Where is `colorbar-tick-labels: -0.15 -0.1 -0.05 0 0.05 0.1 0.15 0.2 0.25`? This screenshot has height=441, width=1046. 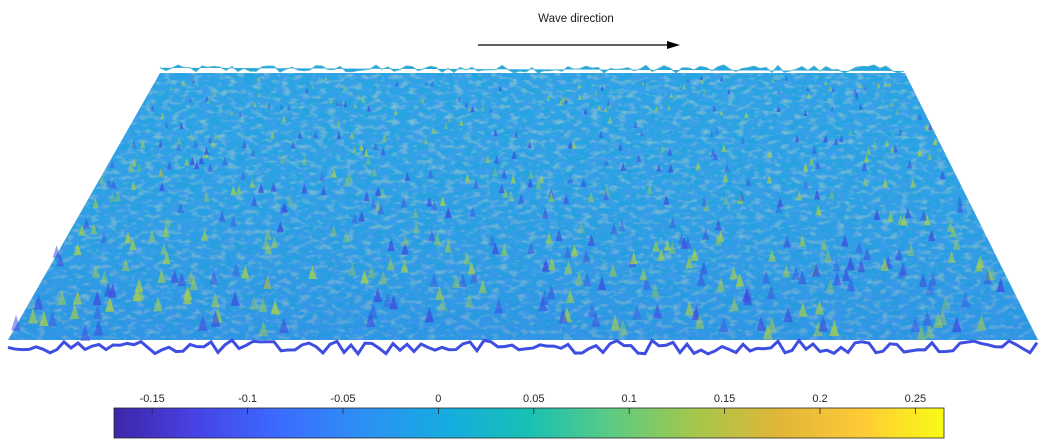 colorbar-tick-labels: -0.15 -0.1 -0.05 0 0.05 0.1 0.15 0.2 0.25 is located at coordinates (533, 399).